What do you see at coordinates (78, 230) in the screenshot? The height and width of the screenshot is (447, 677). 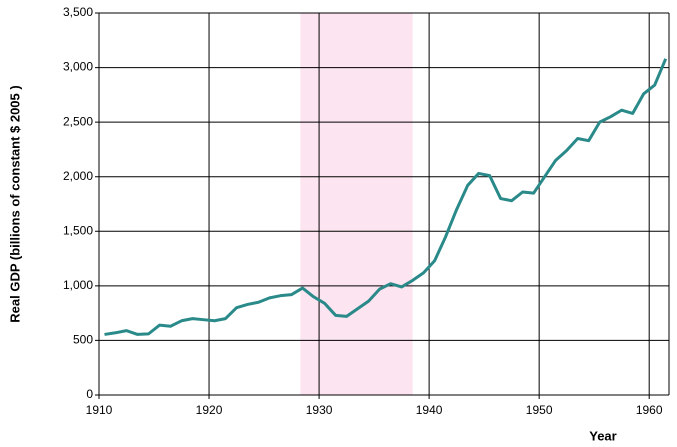 I see `y-tick-label: 1,500` at bounding box center [78, 230].